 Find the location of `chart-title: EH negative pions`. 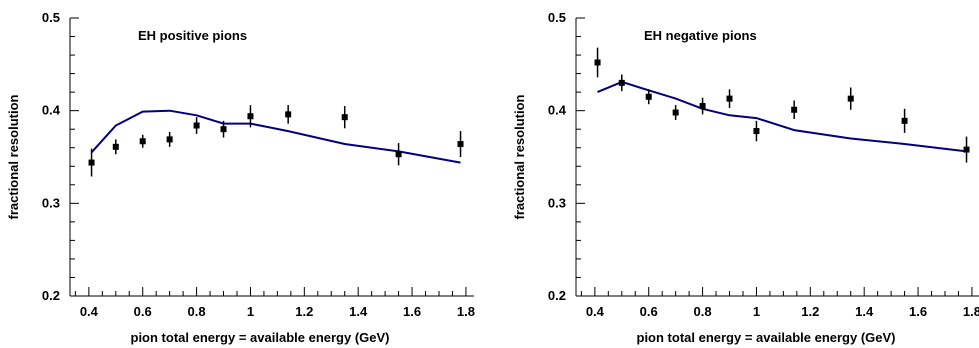

chart-title: EH negative pions is located at coordinates (700, 35).